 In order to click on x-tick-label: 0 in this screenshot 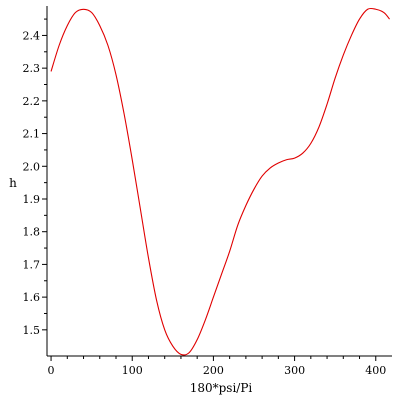, I will do `click(51, 370)`.